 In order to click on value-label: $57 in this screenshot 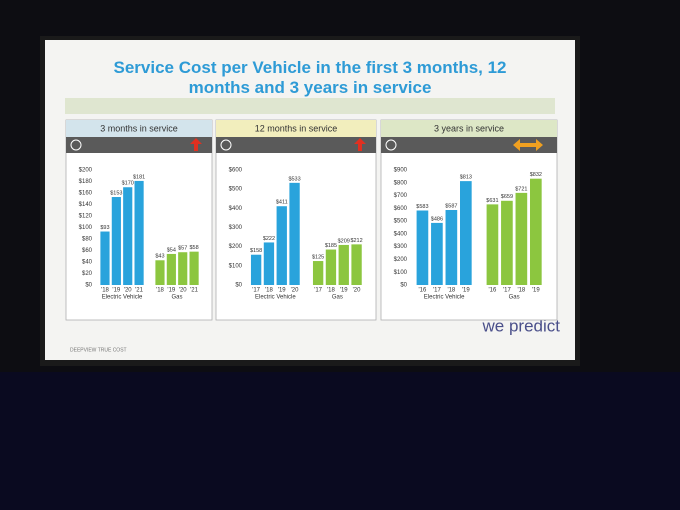, I will do `click(182, 249)`.